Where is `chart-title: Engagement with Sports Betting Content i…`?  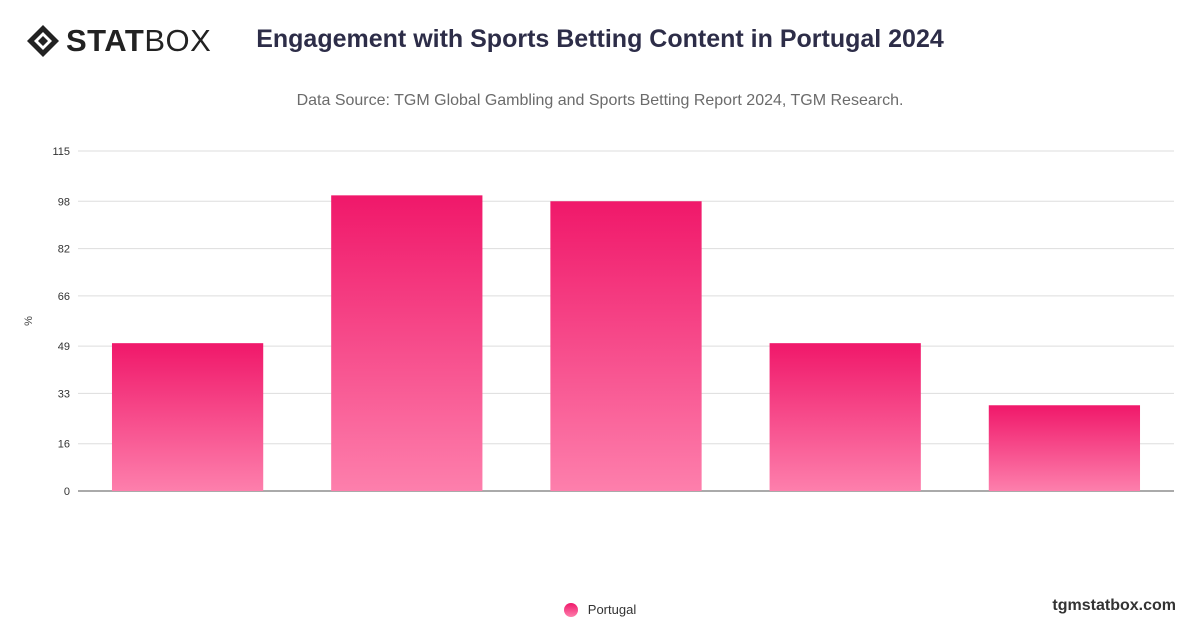
chart-title: Engagement with Sports Betting Content i… is located at coordinates (600, 39).